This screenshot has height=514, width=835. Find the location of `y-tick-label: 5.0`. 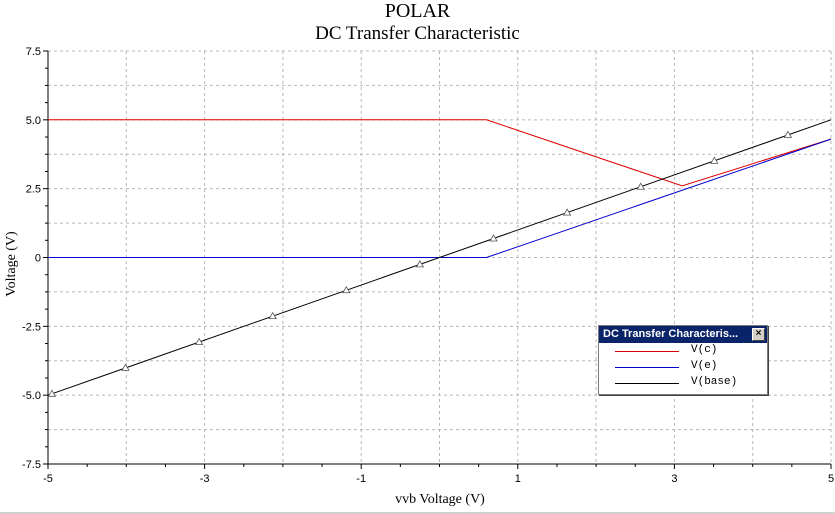

y-tick-label: 5.0 is located at coordinates (33, 121).